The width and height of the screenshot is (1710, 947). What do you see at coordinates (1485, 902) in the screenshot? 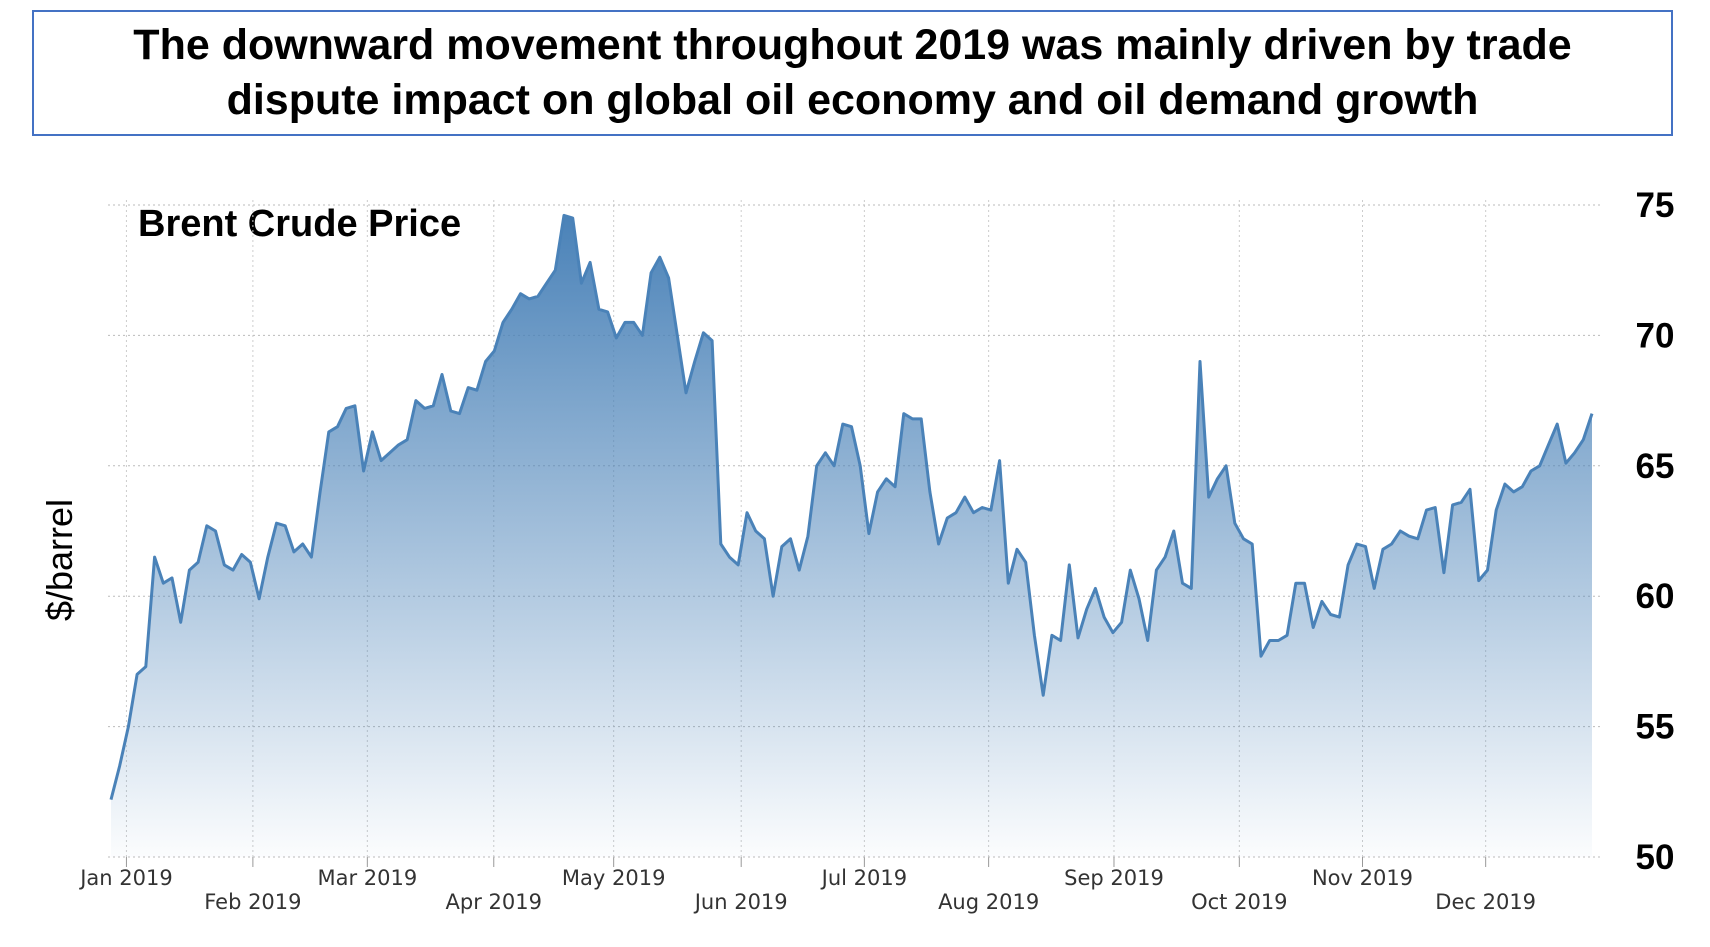
I see `x-tick-label: Dec 2019` at bounding box center [1485, 902].